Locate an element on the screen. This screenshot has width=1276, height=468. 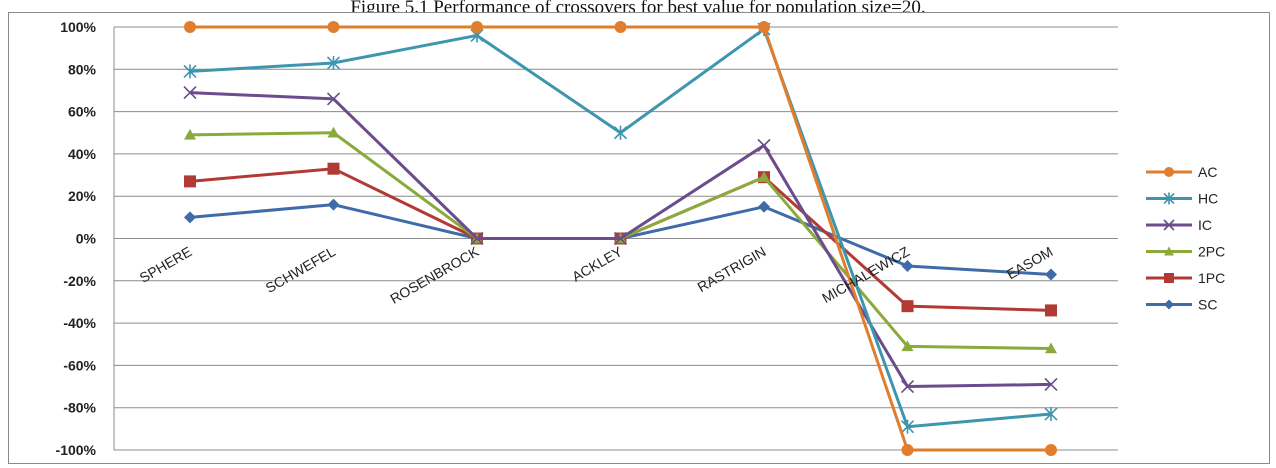
category-label: SCHWEFEL is located at coordinates (301, 269).